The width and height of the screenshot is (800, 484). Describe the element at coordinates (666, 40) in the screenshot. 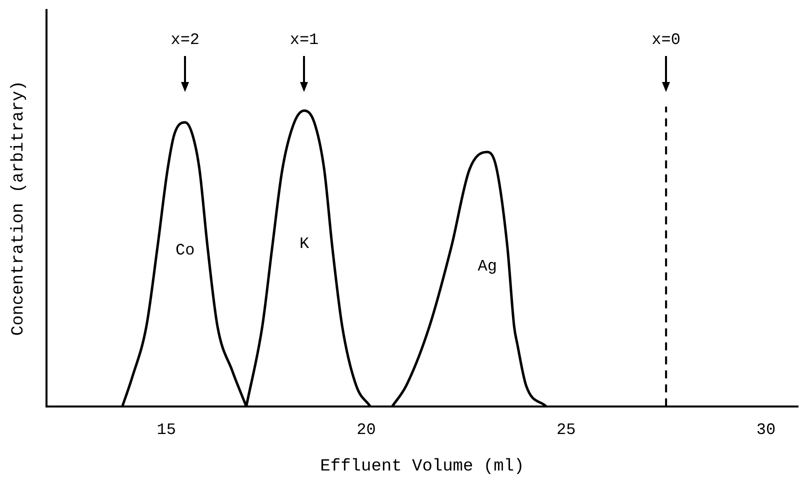

I see `text: x=0` at that location.